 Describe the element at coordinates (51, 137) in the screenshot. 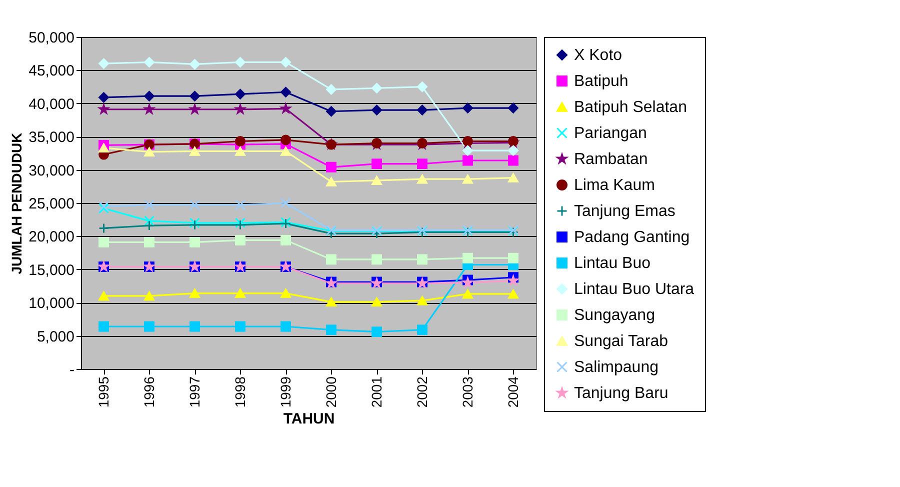

I see `y-tick-label: 35,000` at that location.